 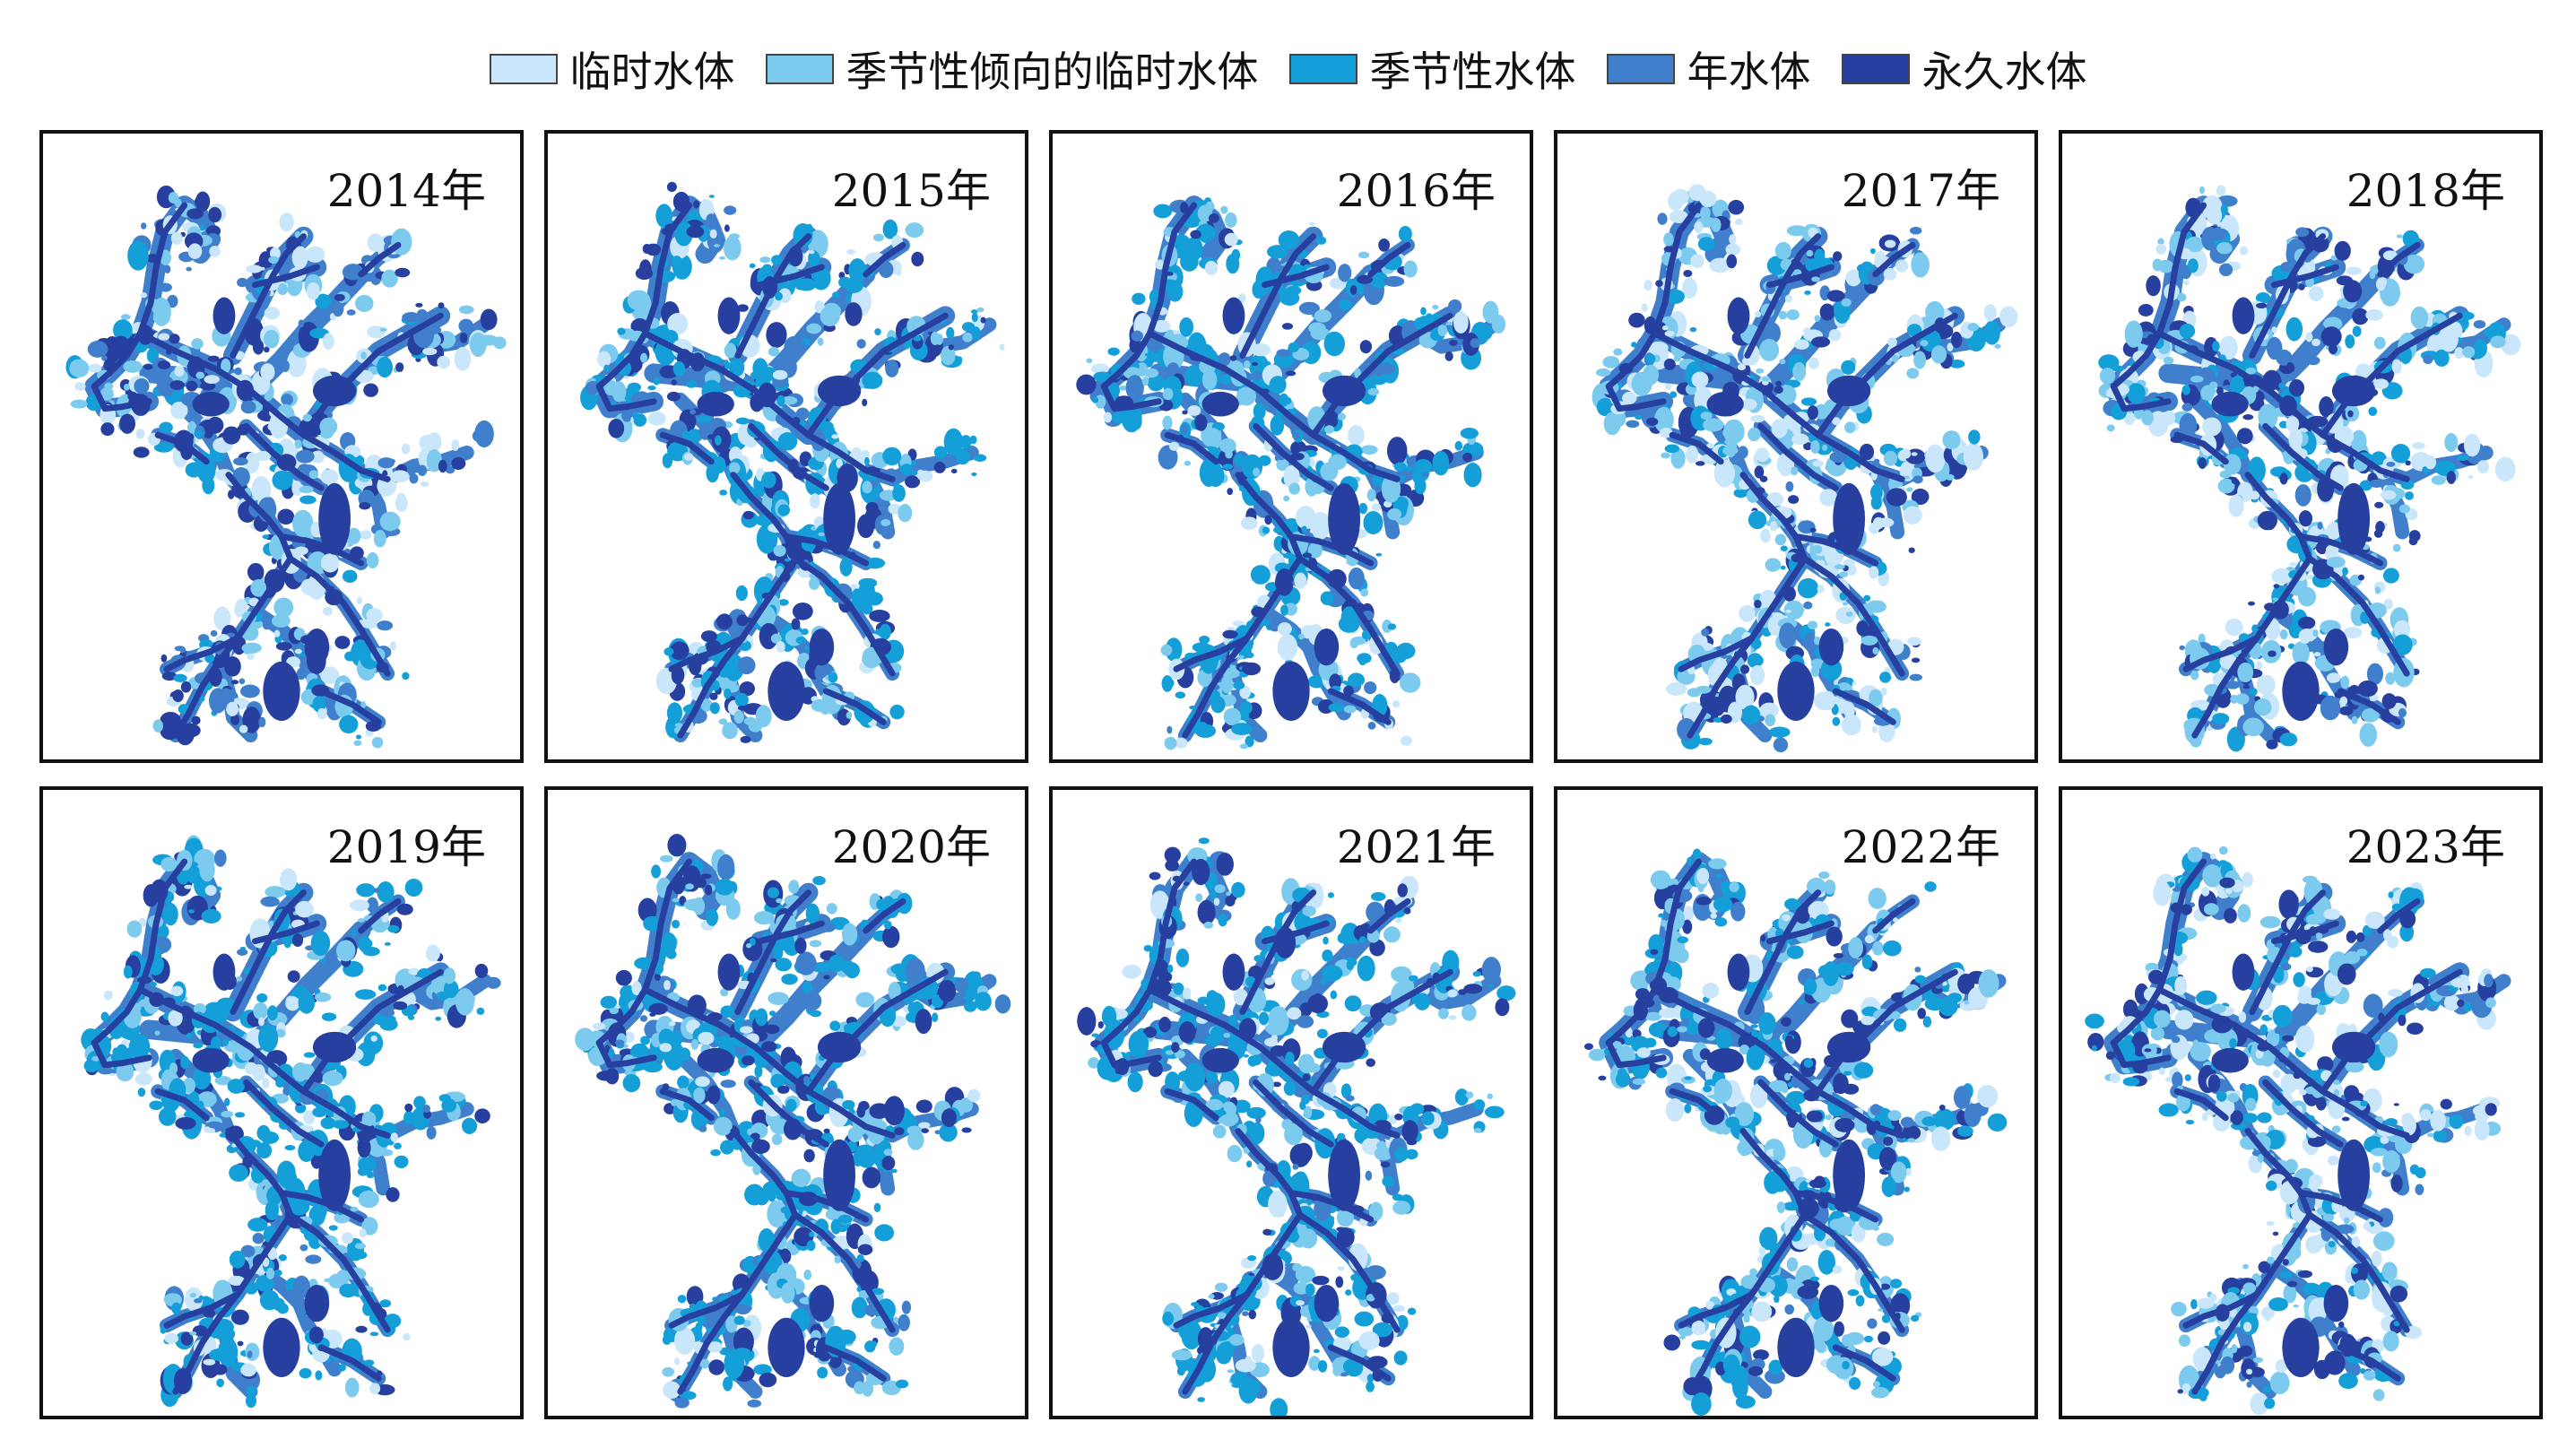 What do you see at coordinates (2309, 469) in the screenshot?
I see `water-map-2018` at bounding box center [2309, 469].